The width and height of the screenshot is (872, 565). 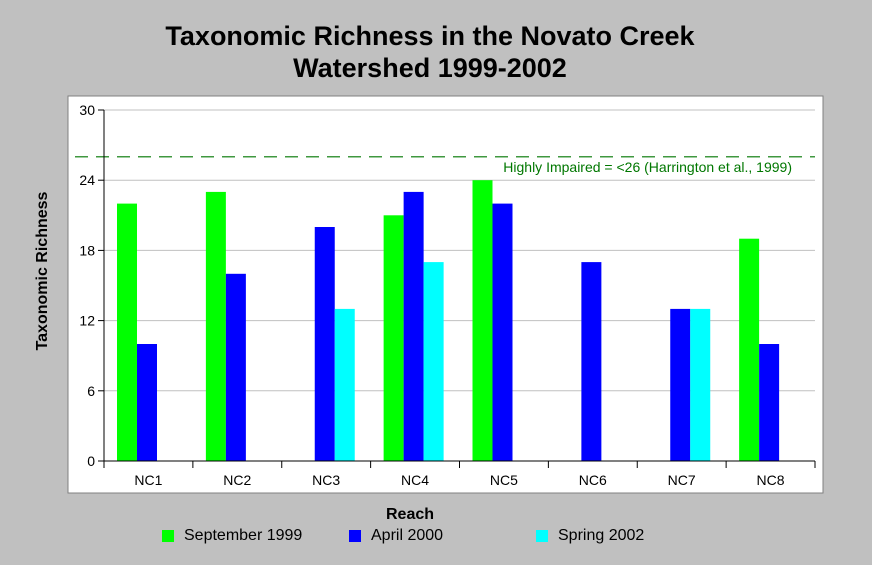 What do you see at coordinates (87, 321) in the screenshot?
I see `y-tick-label: 12` at bounding box center [87, 321].